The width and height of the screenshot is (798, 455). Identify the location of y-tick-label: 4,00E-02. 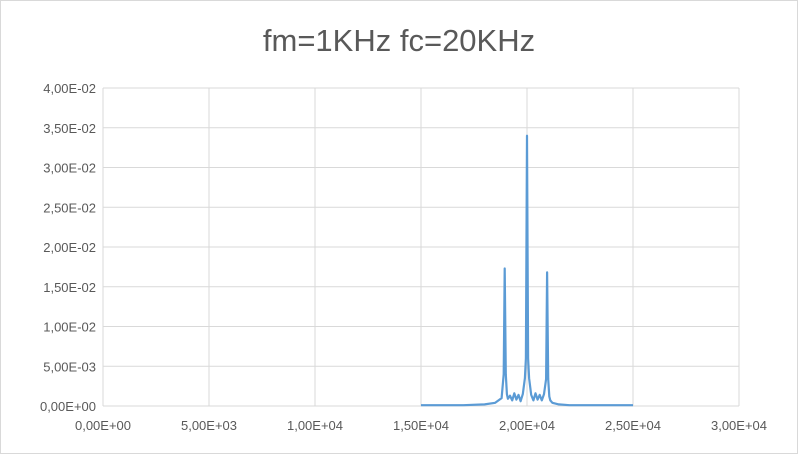
(69, 88).